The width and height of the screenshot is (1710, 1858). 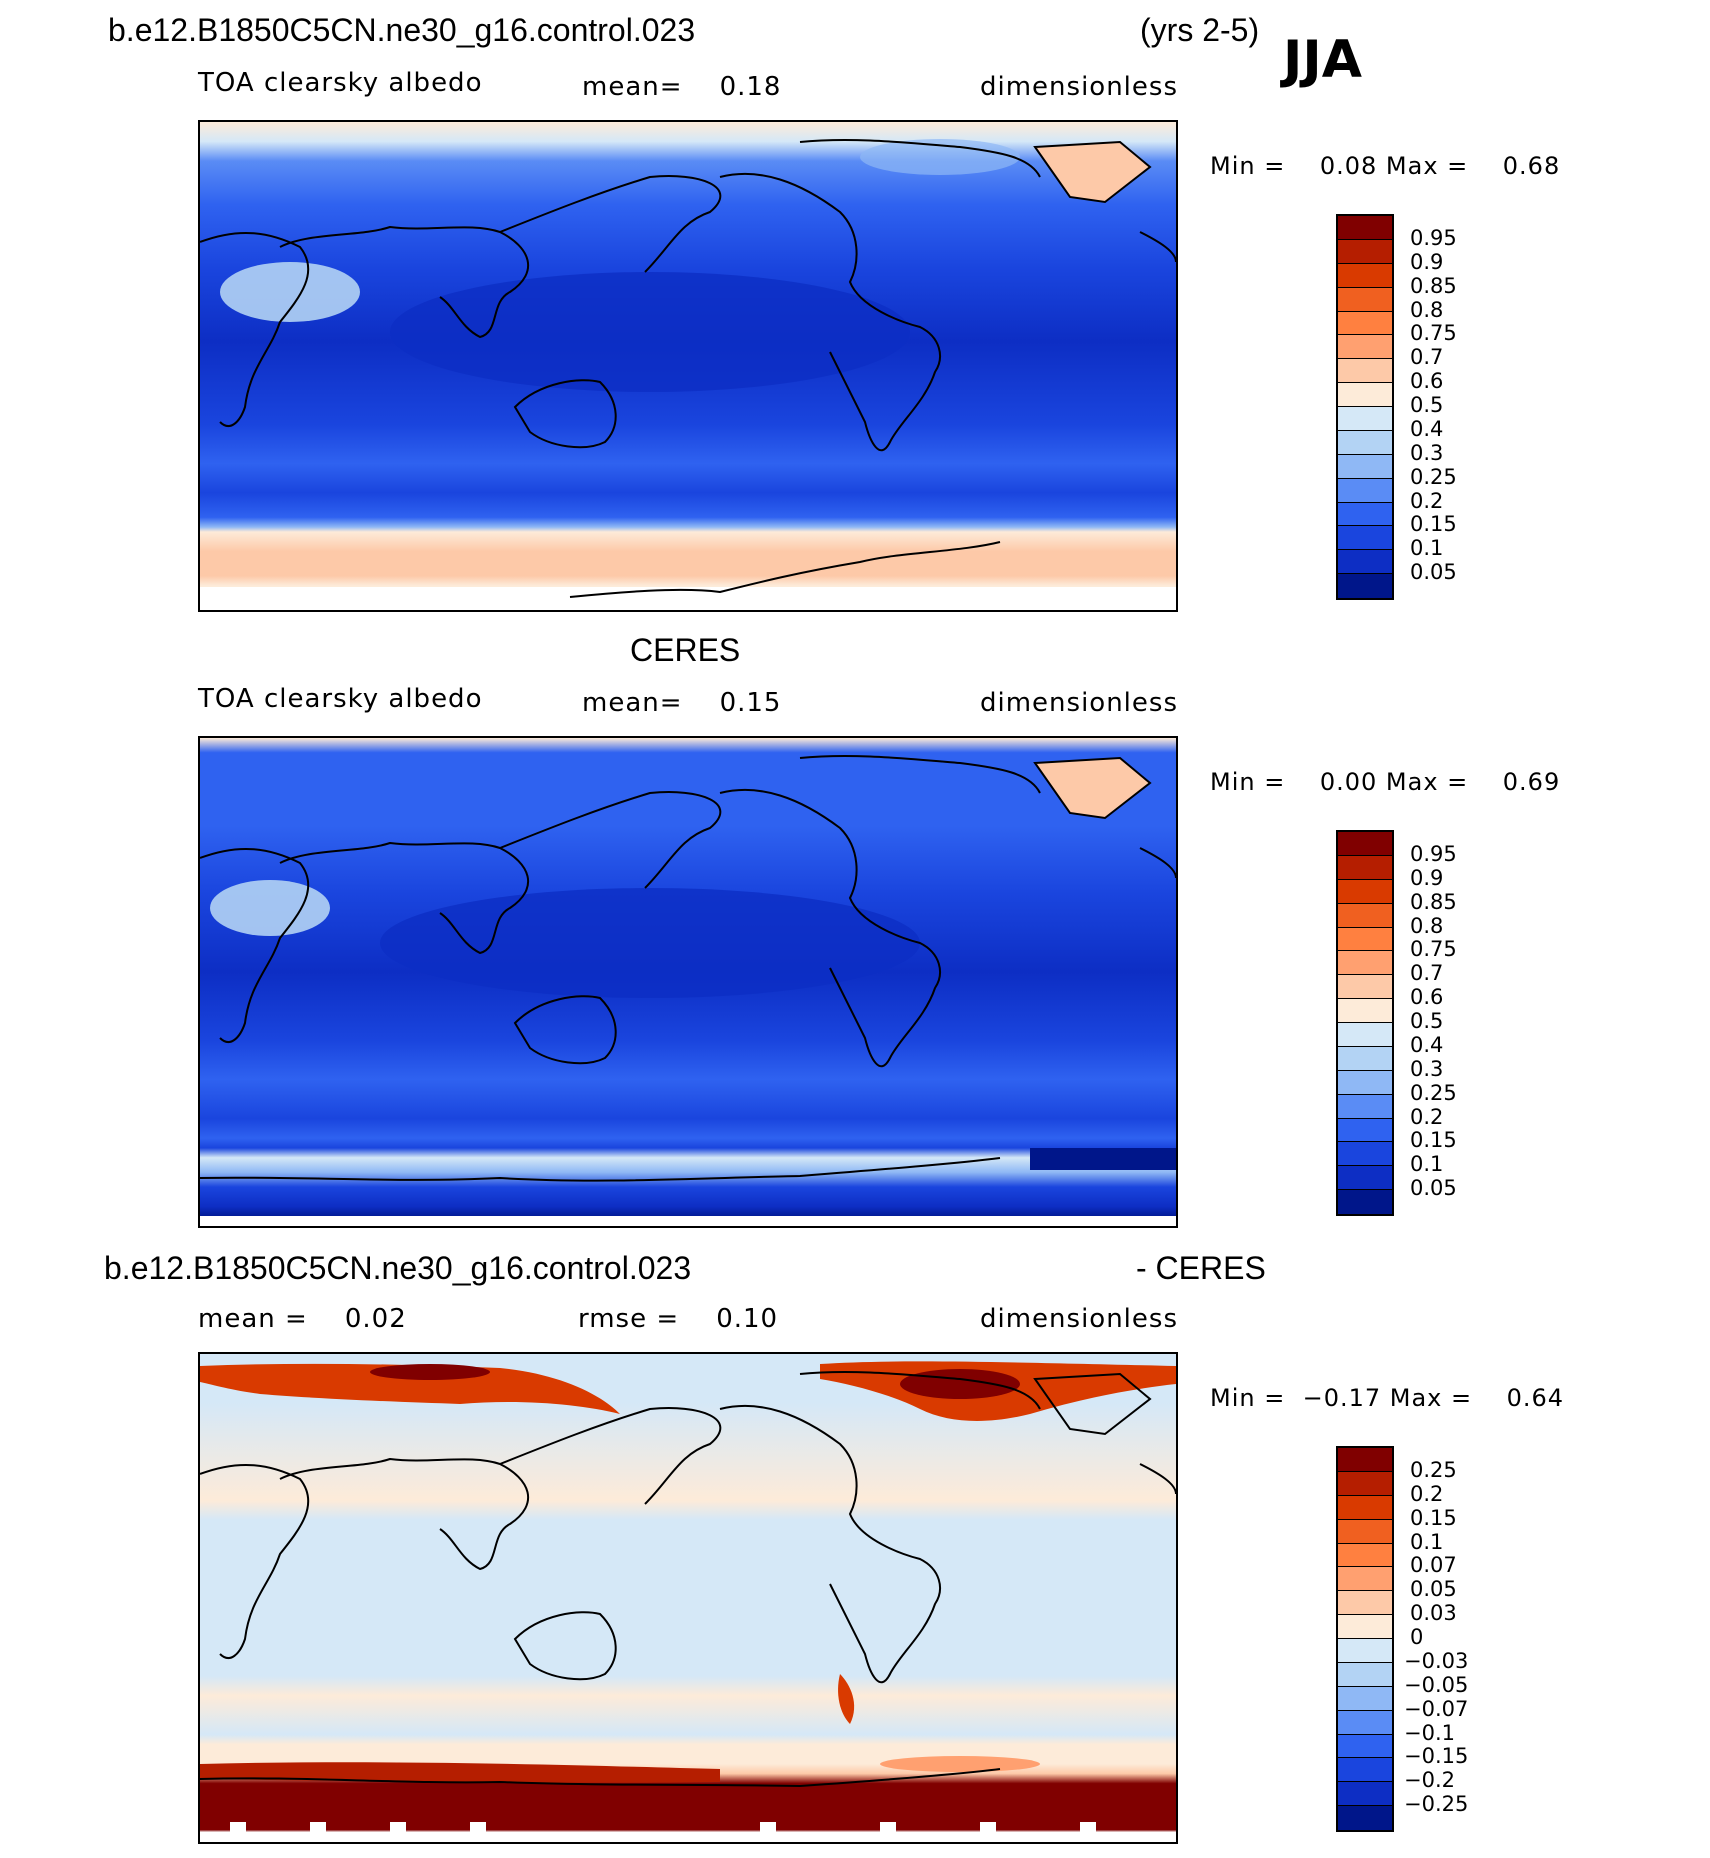 What do you see at coordinates (1079, 87) in the screenshot?
I see `panel-1-units: dimensionless` at bounding box center [1079, 87].